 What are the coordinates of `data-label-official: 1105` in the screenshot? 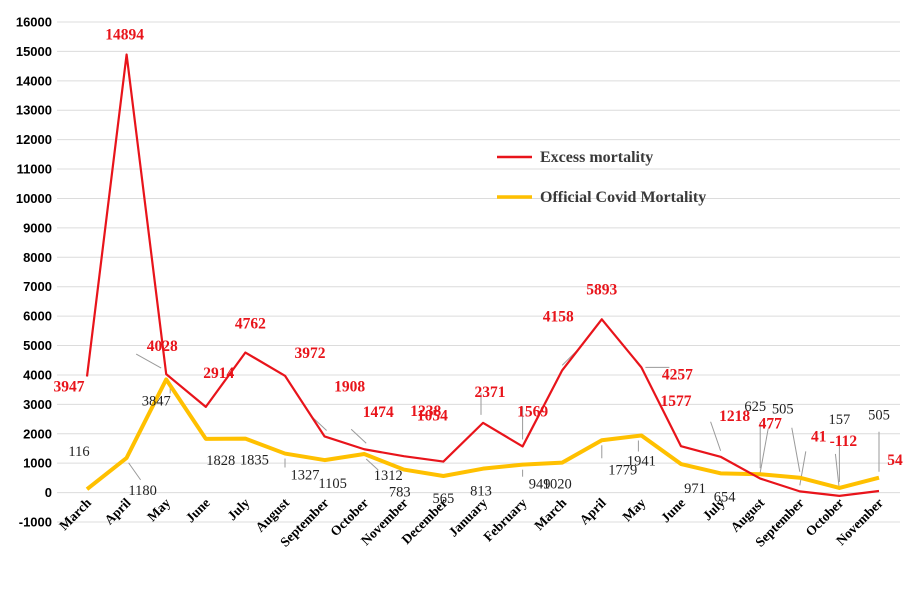 It's located at (332, 484).